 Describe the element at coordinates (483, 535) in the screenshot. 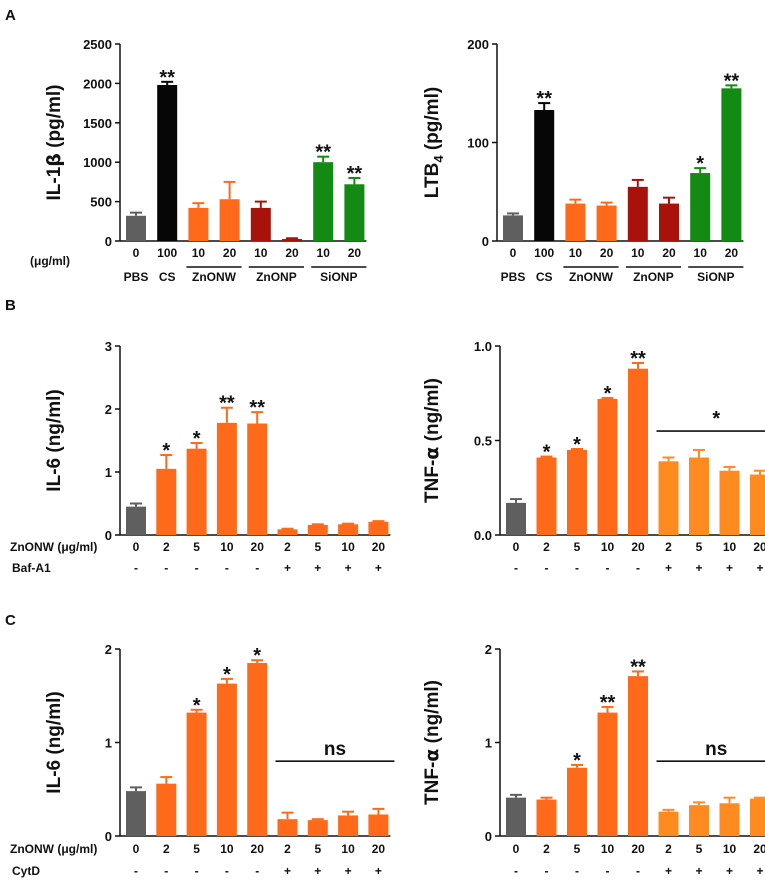

I see `y-tick-label: 0.0` at that location.